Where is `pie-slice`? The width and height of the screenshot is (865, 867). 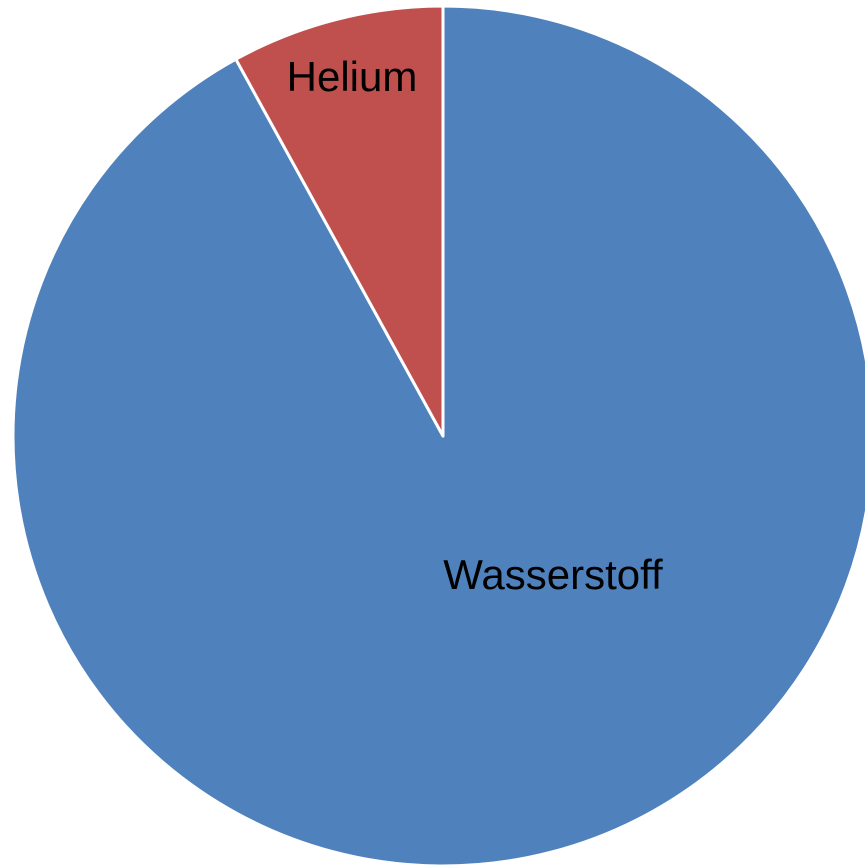
pie-slice is located at coordinates (339, 221).